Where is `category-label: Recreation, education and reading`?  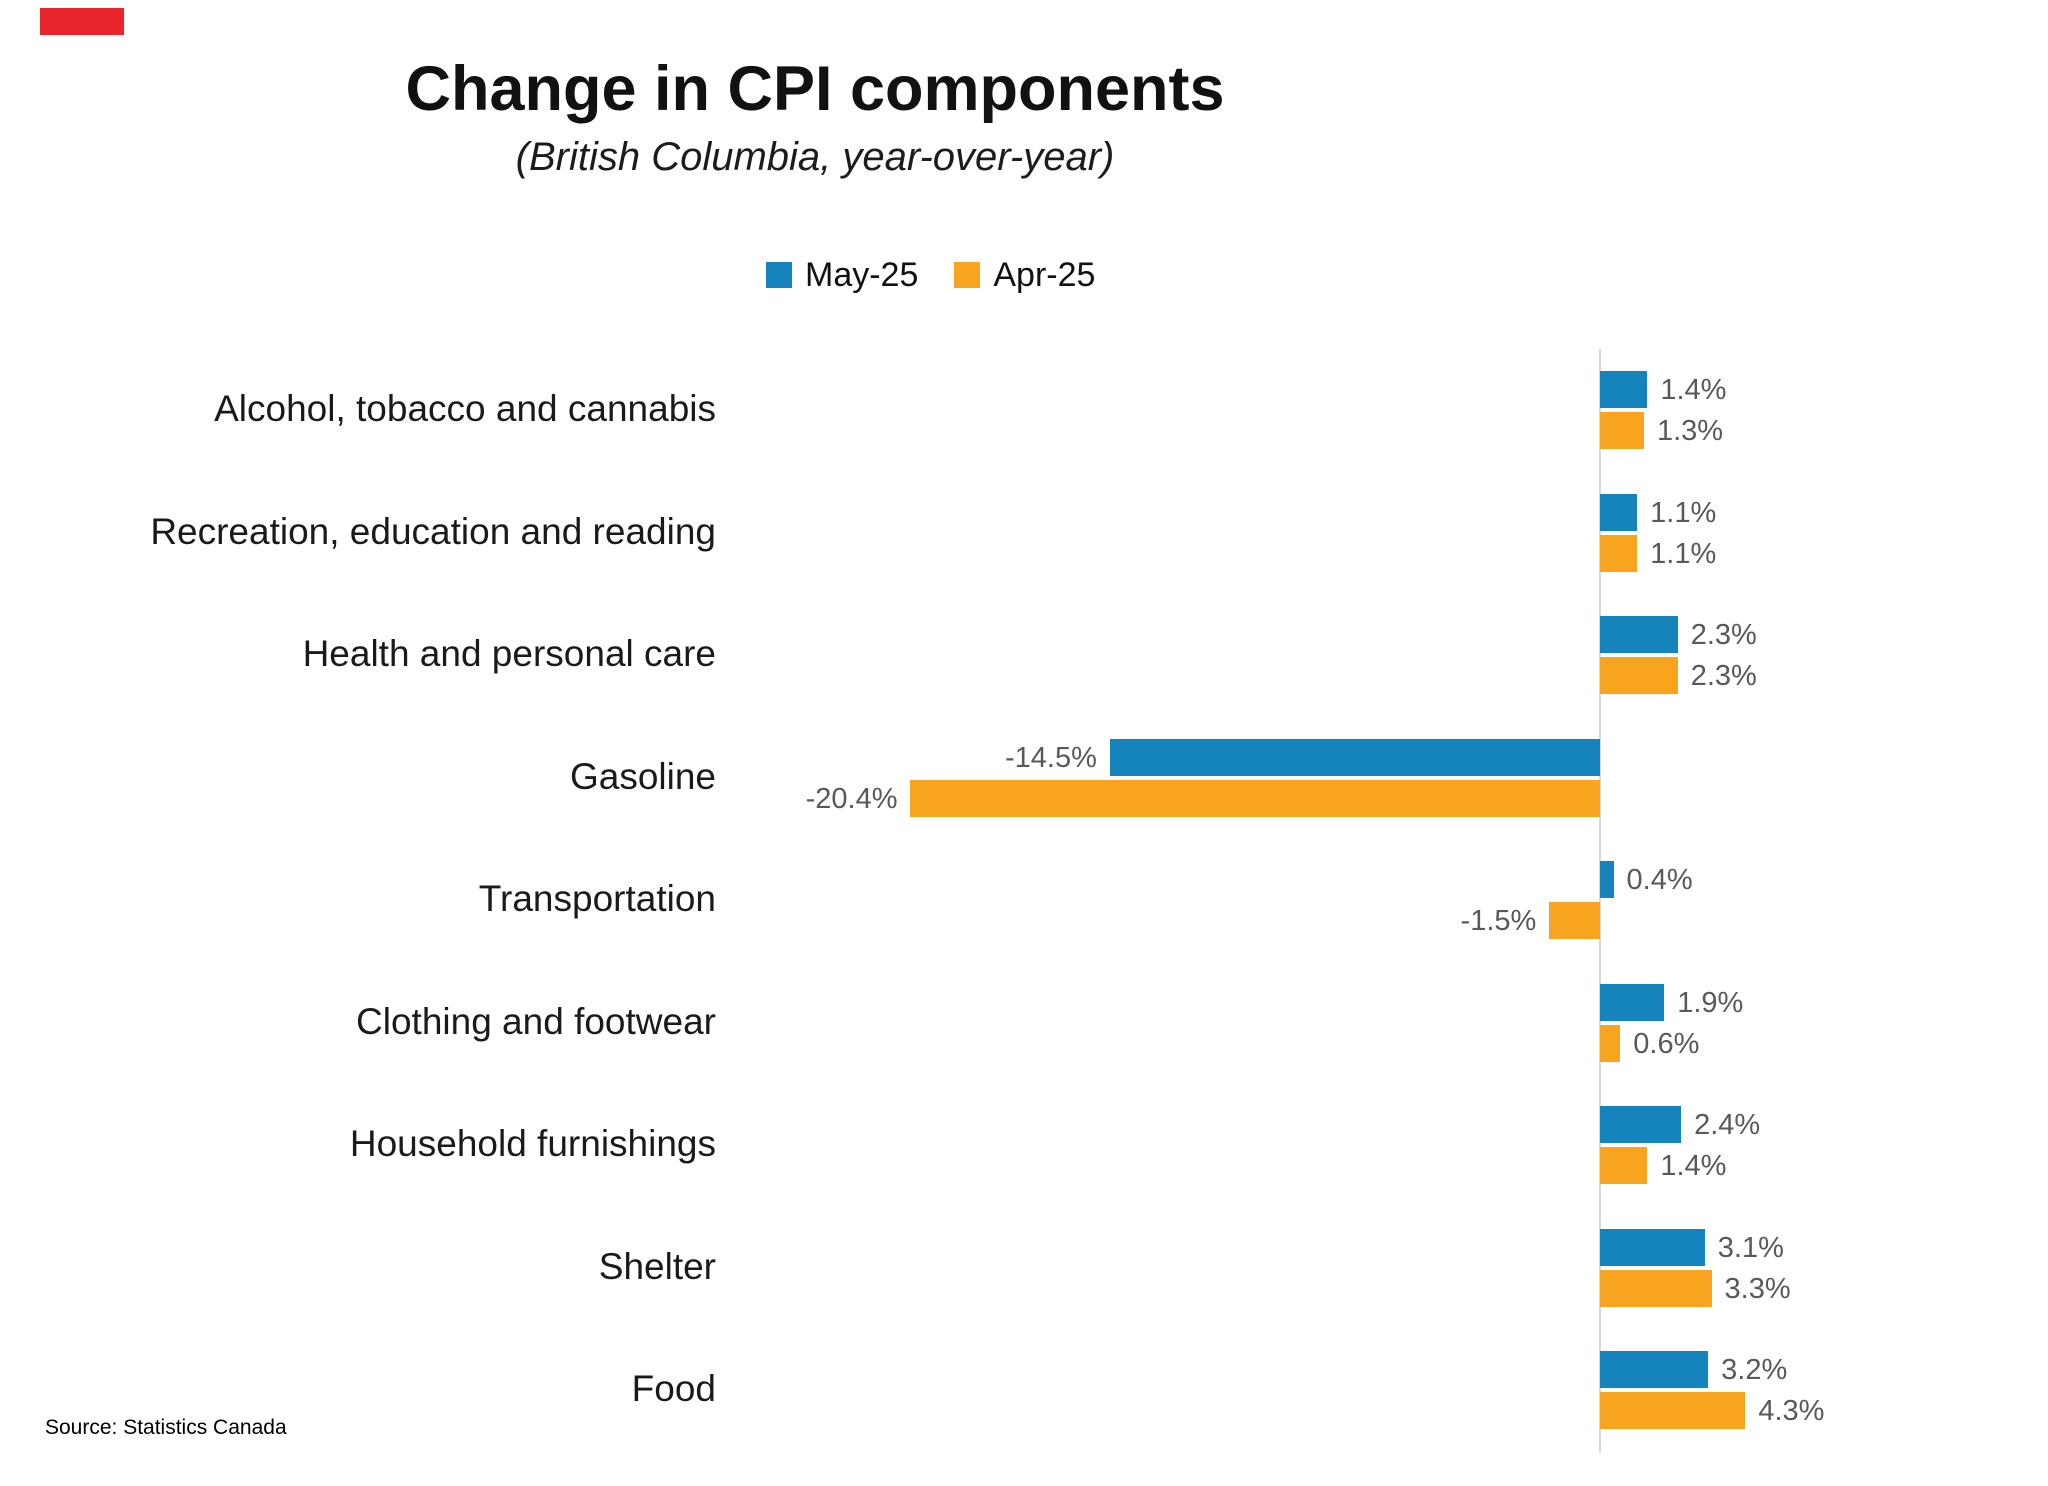
category-label: Recreation, education and reading is located at coordinates (433, 531).